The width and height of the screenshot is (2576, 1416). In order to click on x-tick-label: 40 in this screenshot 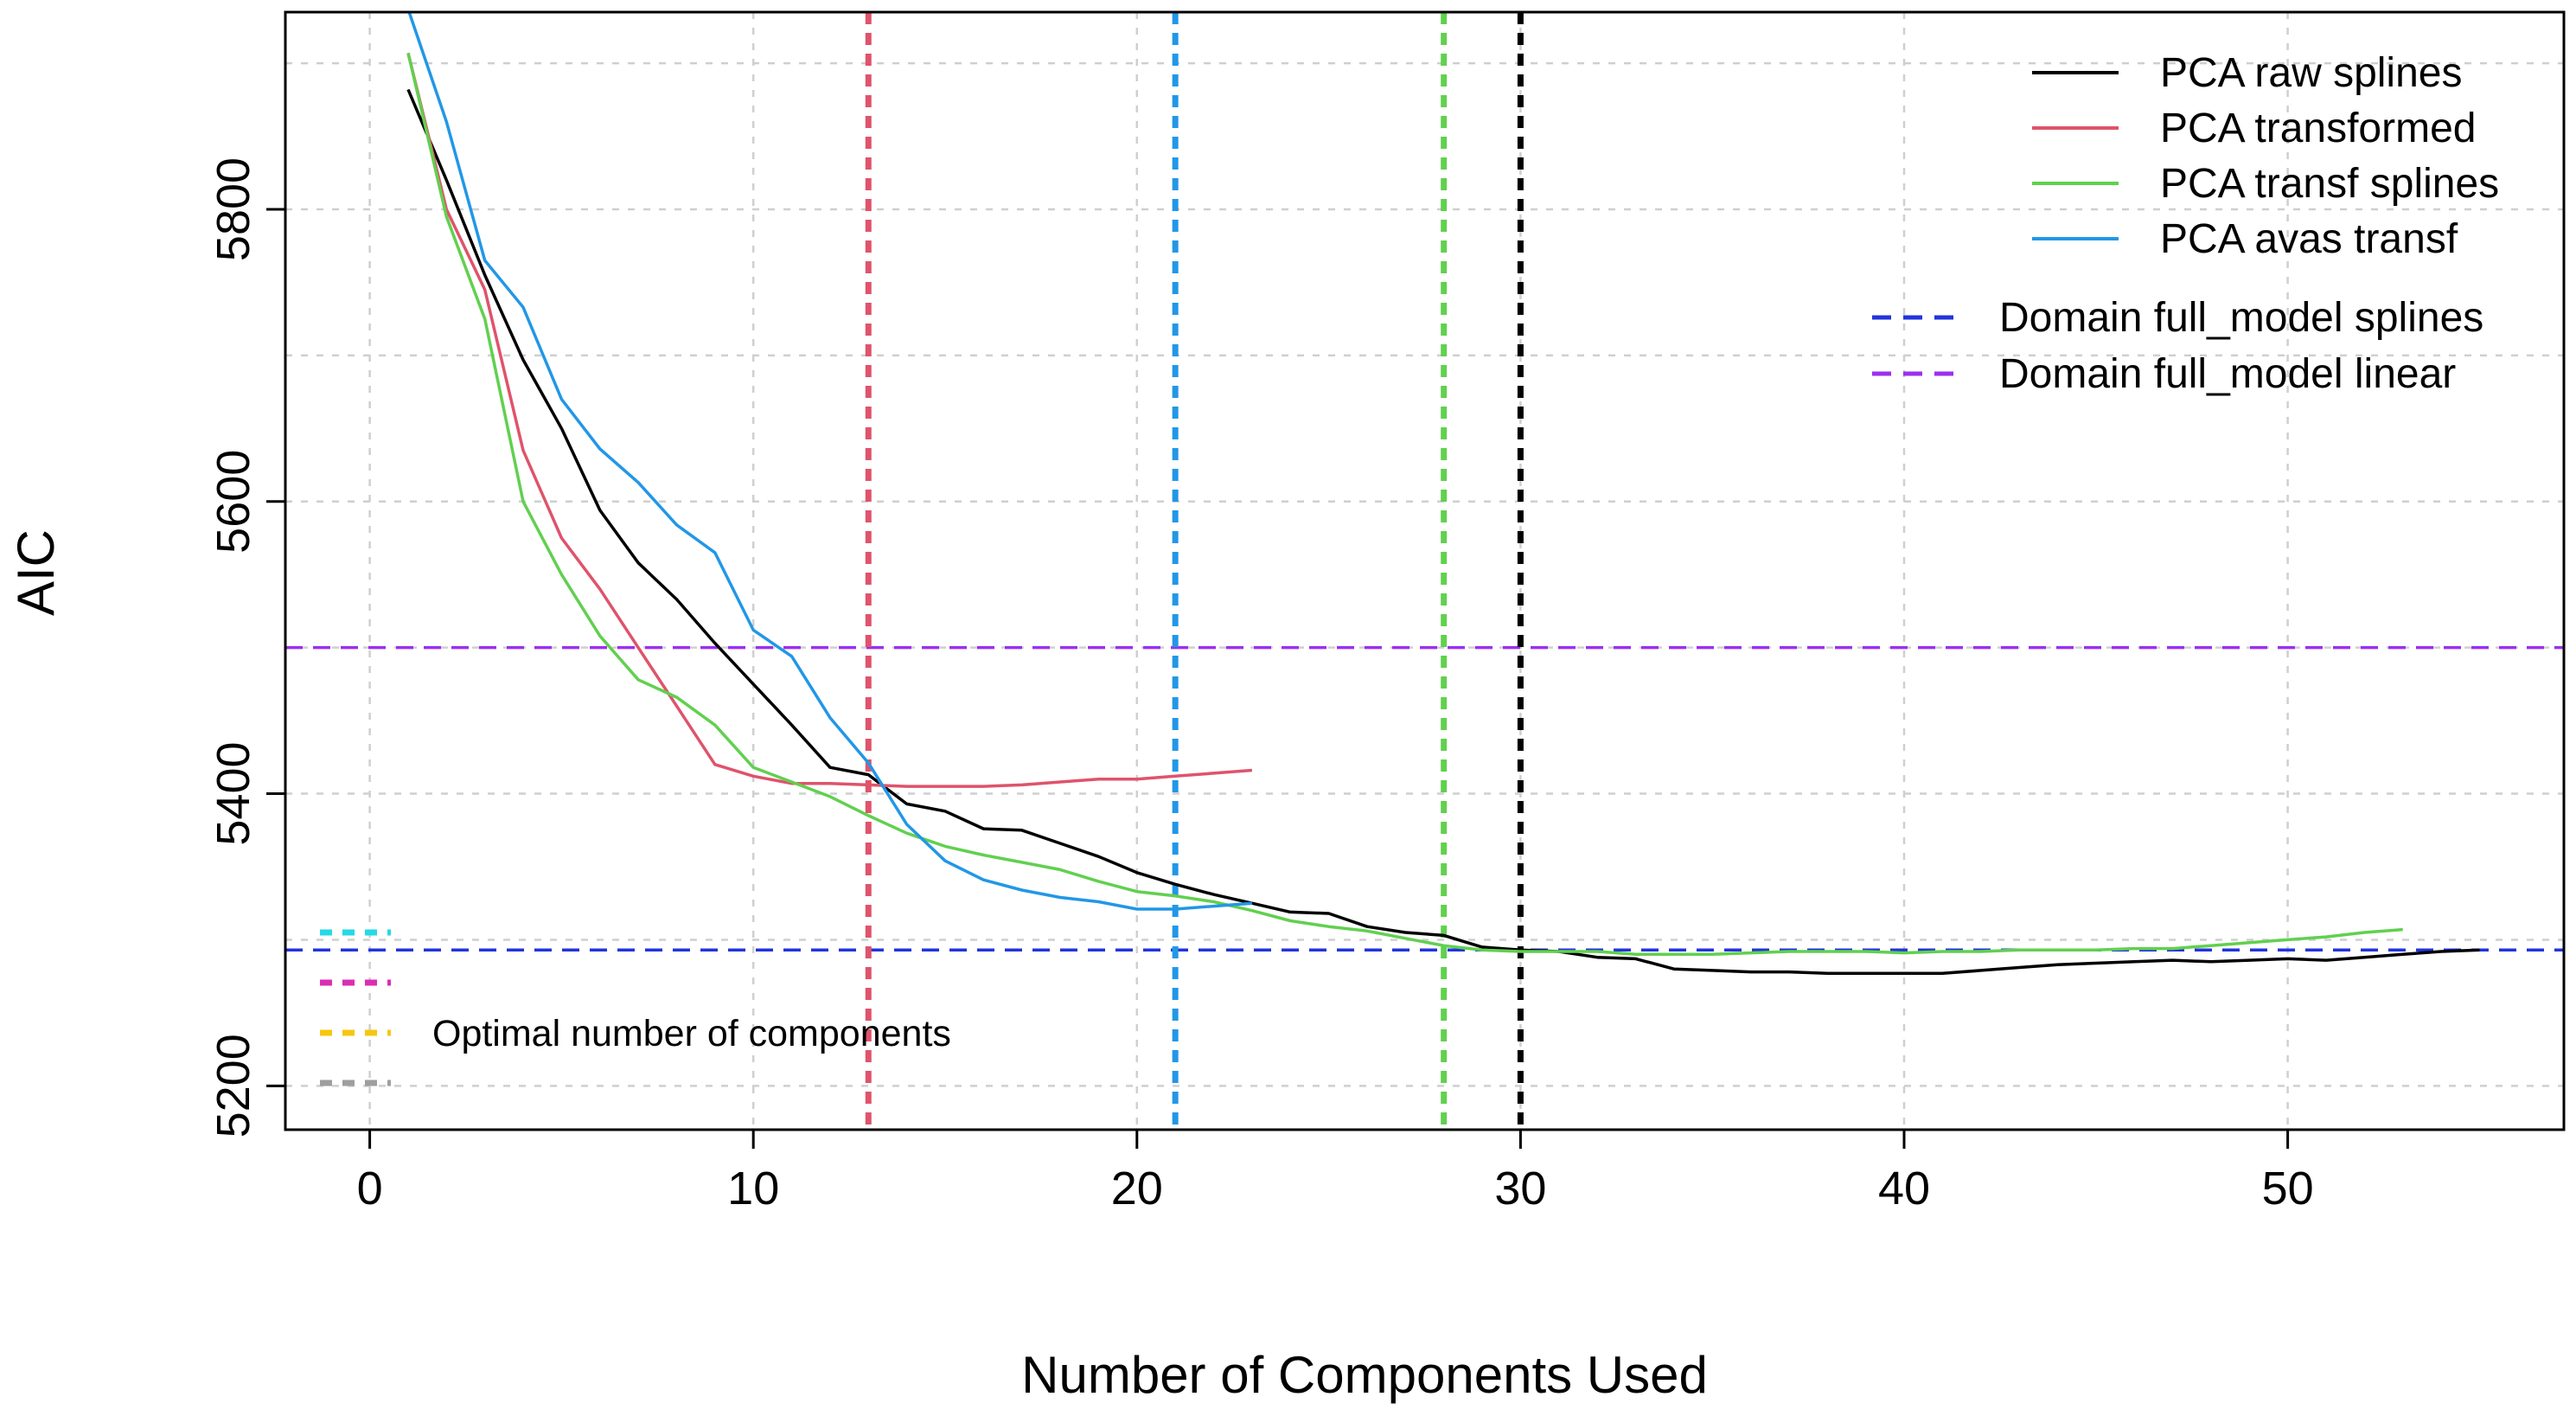, I will do `click(1904, 1188)`.